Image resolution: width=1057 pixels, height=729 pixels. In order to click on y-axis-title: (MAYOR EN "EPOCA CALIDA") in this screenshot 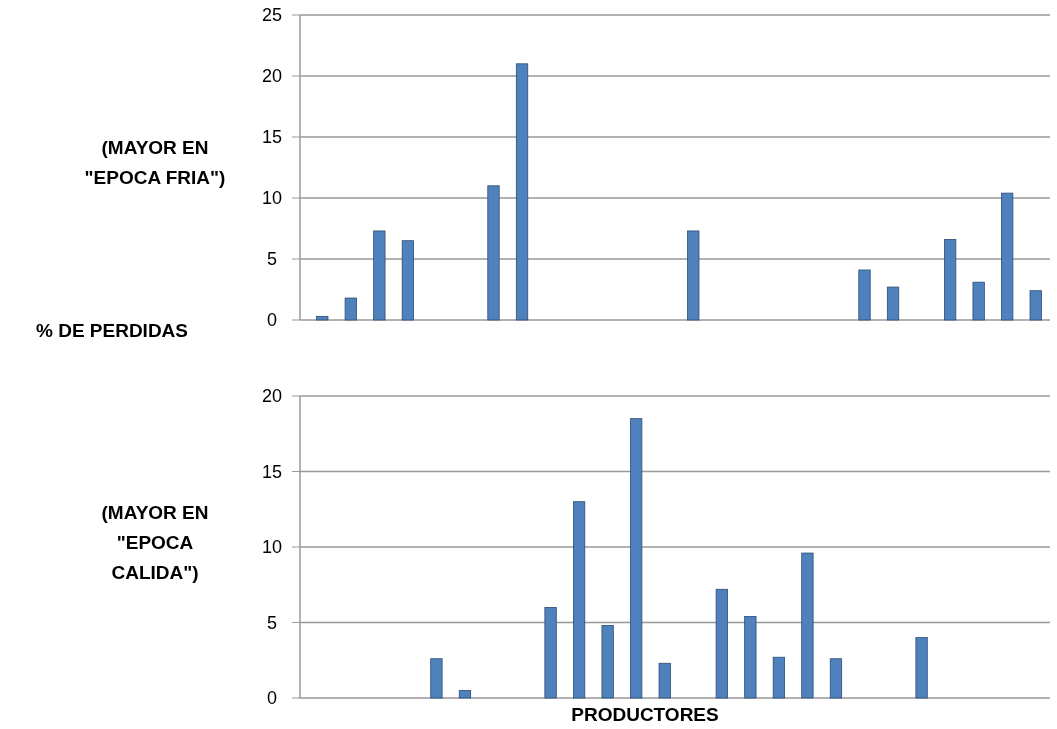, I will do `click(155, 542)`.